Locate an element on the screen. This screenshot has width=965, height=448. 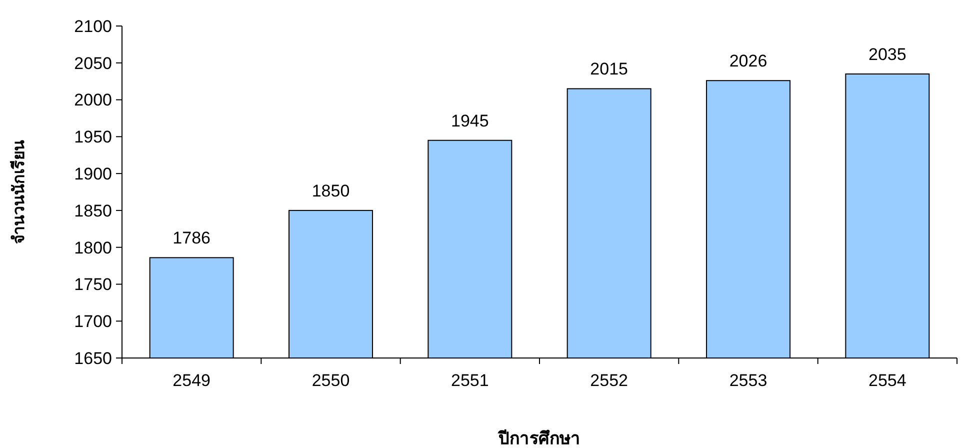
y-tick-label: 1850 is located at coordinates (93, 210).